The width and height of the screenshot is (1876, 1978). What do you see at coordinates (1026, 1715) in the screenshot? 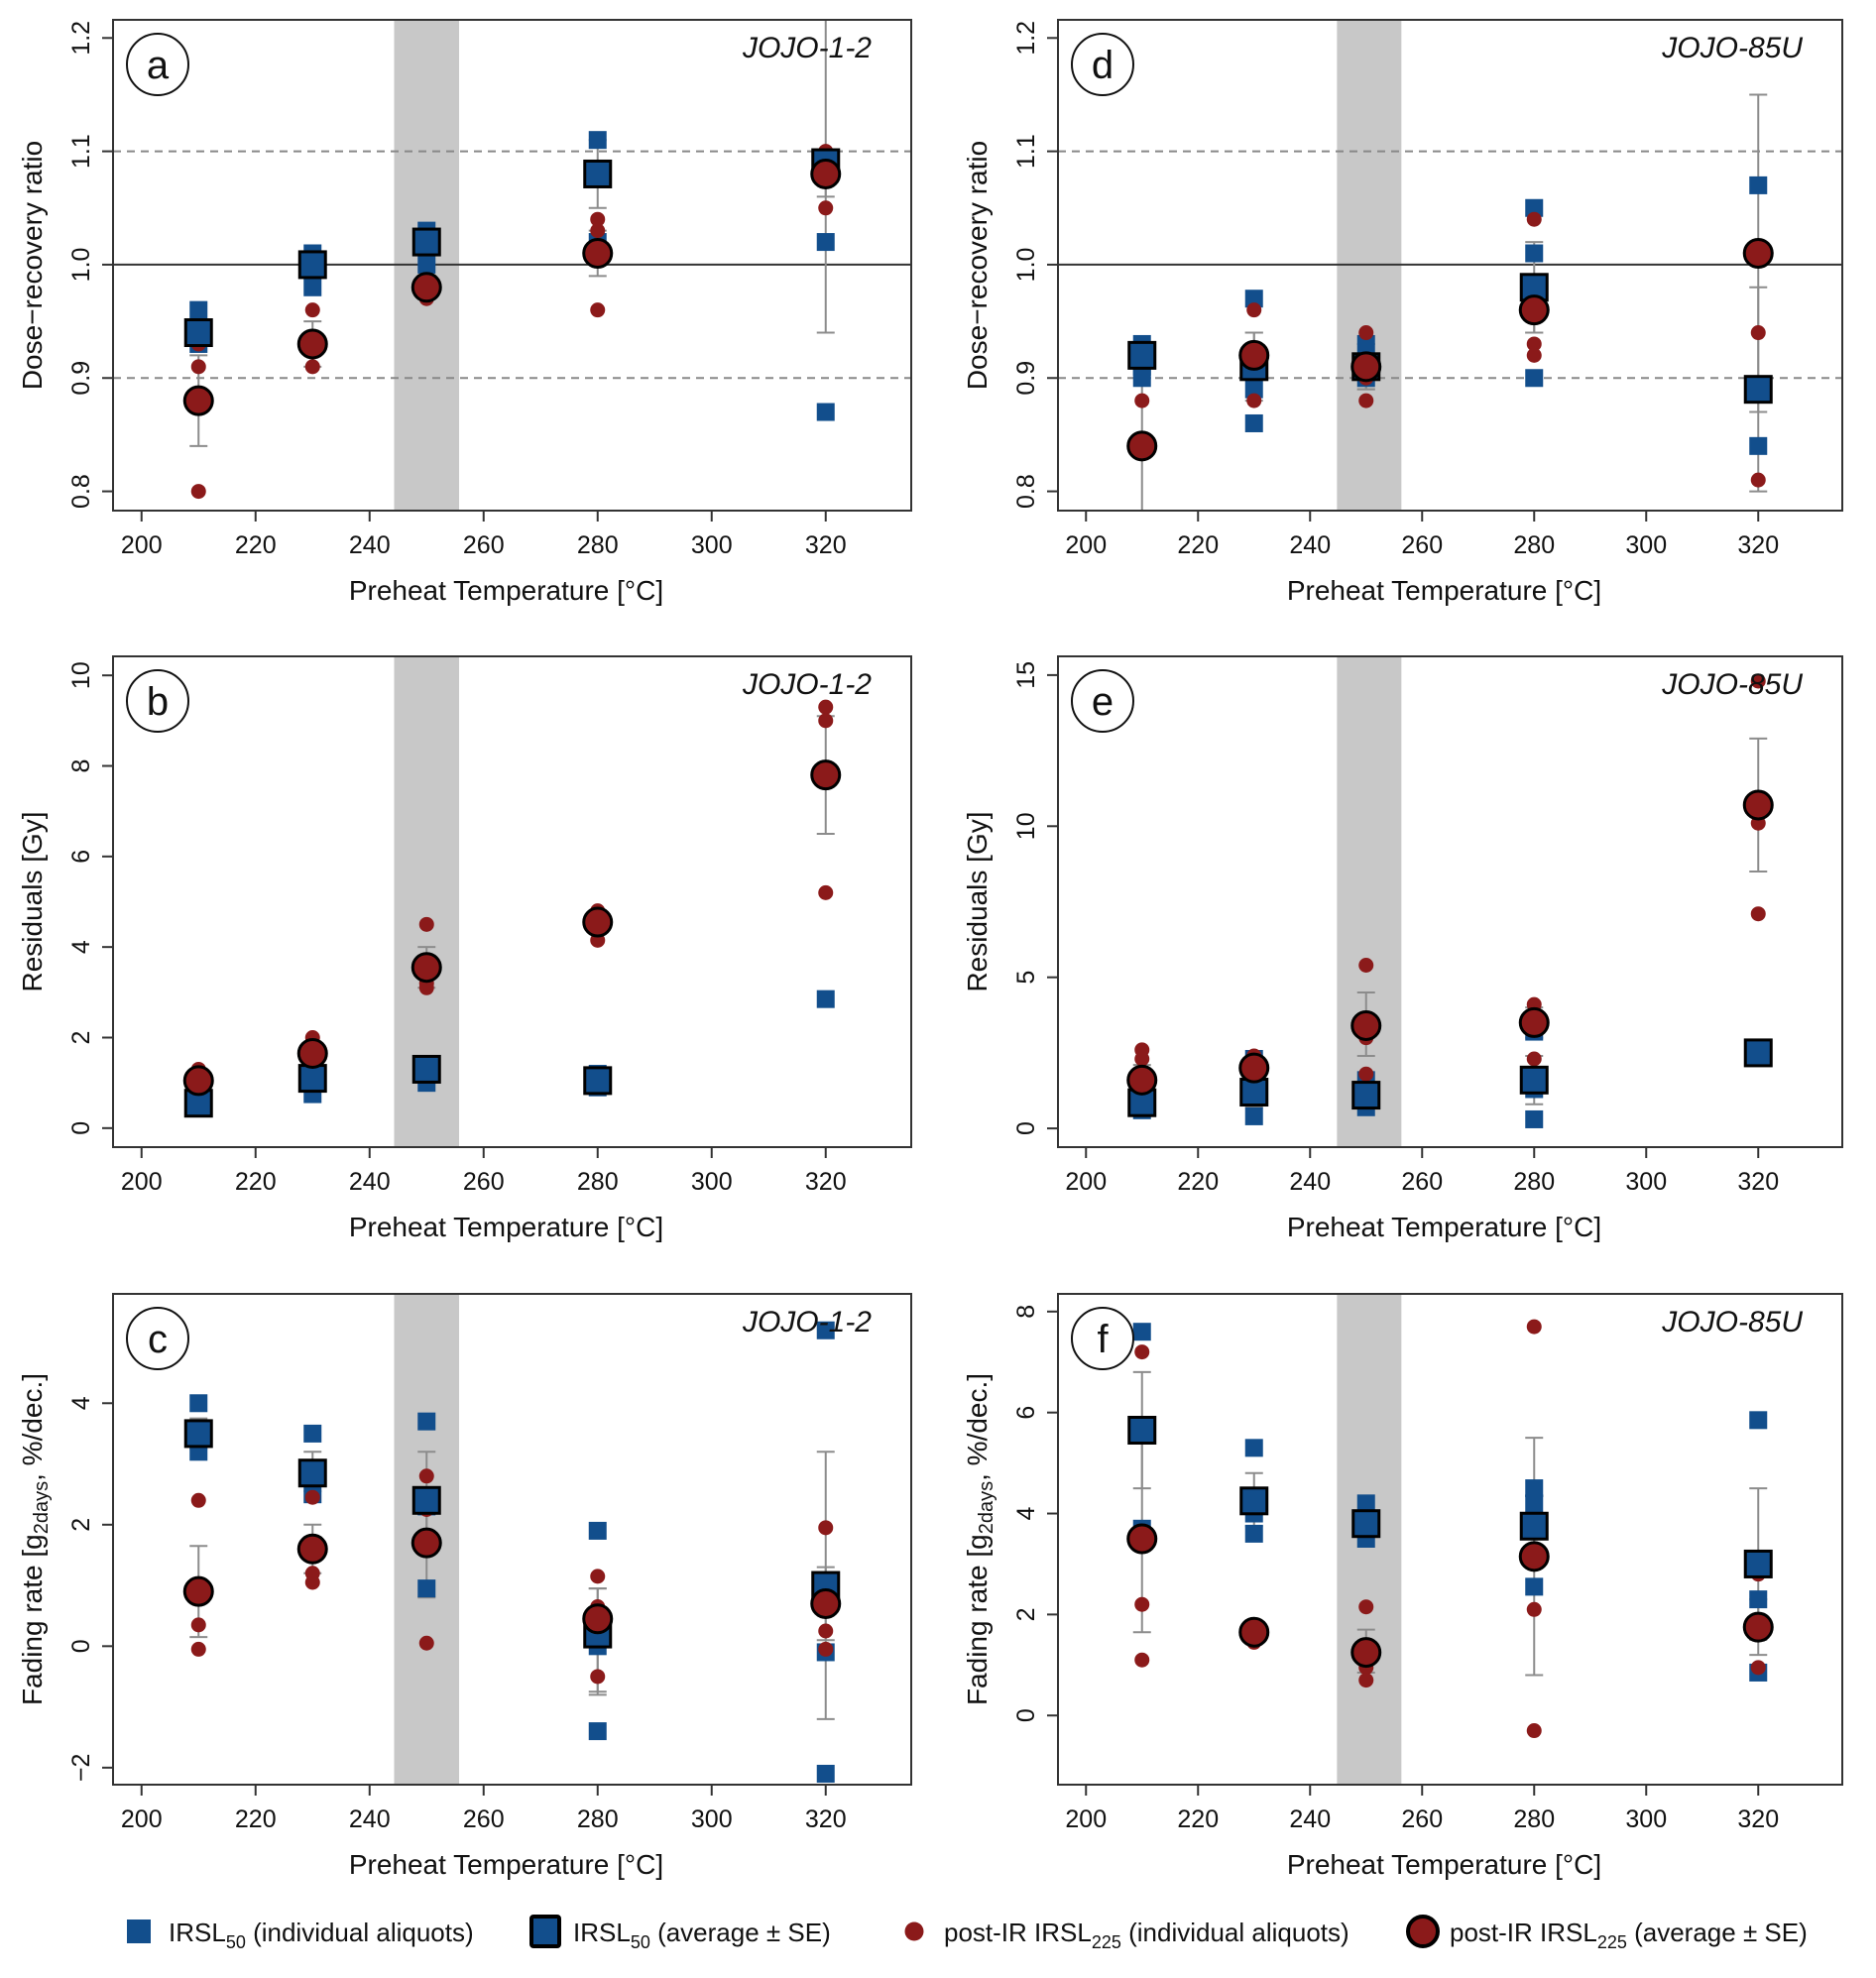
I see `y-tick-label: 0` at bounding box center [1026, 1715].